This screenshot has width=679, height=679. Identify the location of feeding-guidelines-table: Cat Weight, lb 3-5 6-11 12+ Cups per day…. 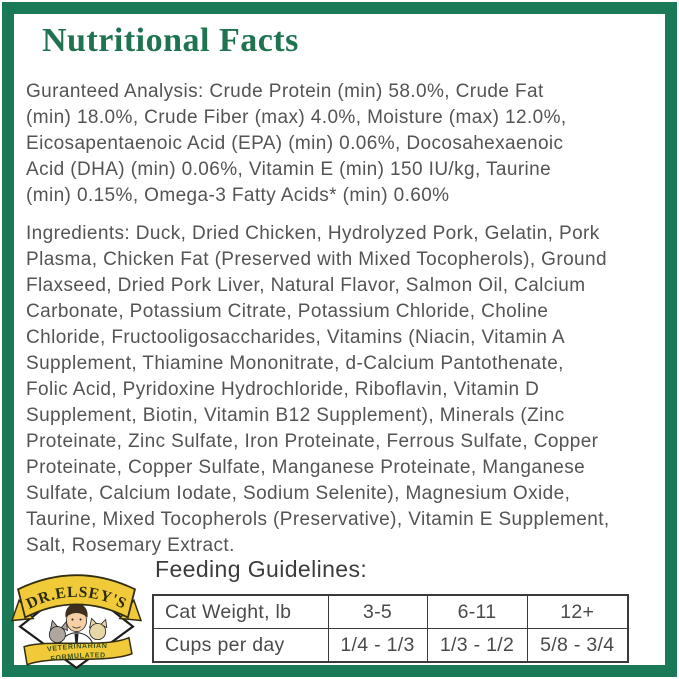
(390, 628).